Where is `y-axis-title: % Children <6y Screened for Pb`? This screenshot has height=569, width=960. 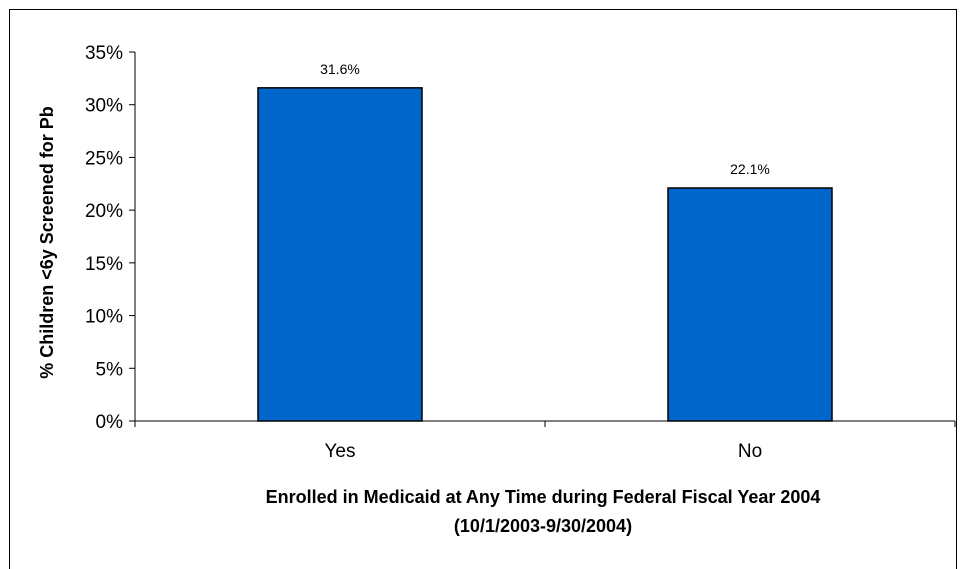 y-axis-title: % Children <6y Screened for Pb is located at coordinates (47, 242).